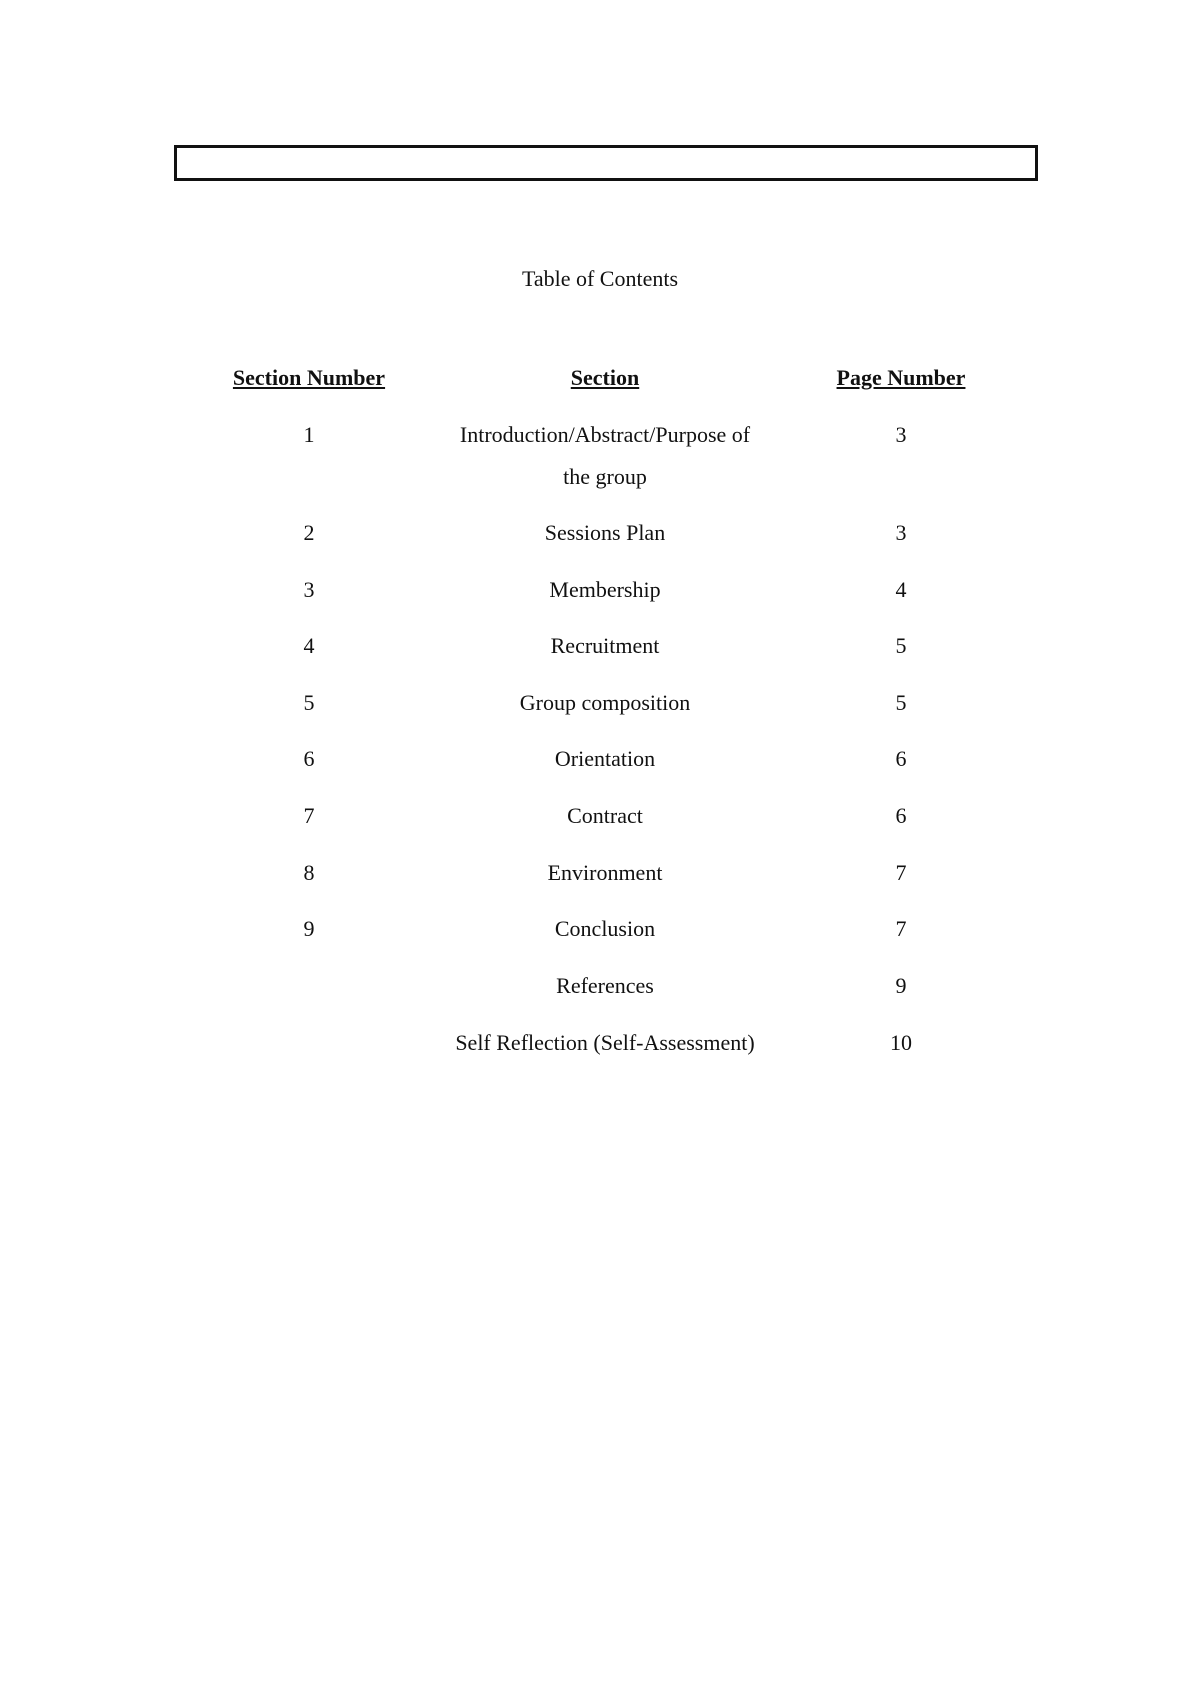 Image resolution: width=1200 pixels, height=1698 pixels. What do you see at coordinates (901, 985) in the screenshot?
I see `page-number: 9` at bounding box center [901, 985].